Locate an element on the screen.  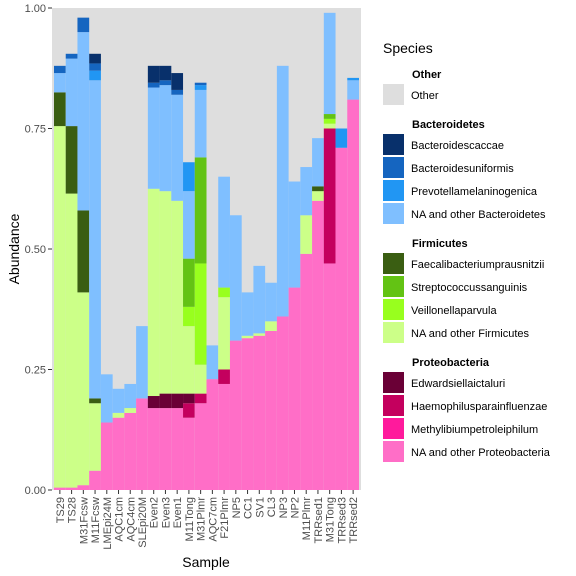
x-axis-title: Sample is located at coordinates (206, 562).